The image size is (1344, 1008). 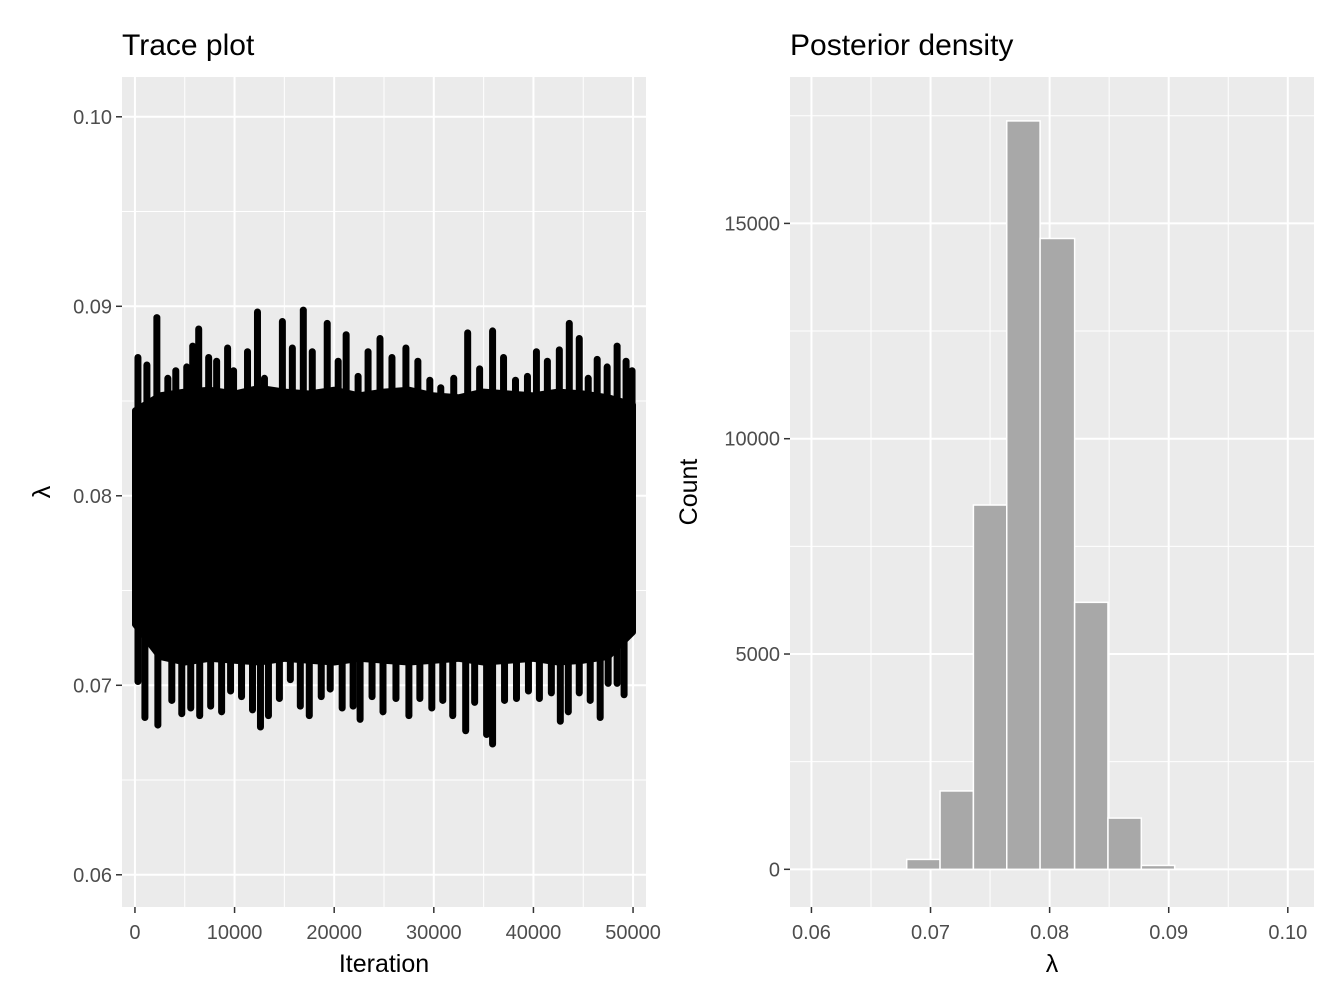 I want to click on trace-x-ticks: 0 10000 20000 30000 40000 50000, so click(x=395, y=925).